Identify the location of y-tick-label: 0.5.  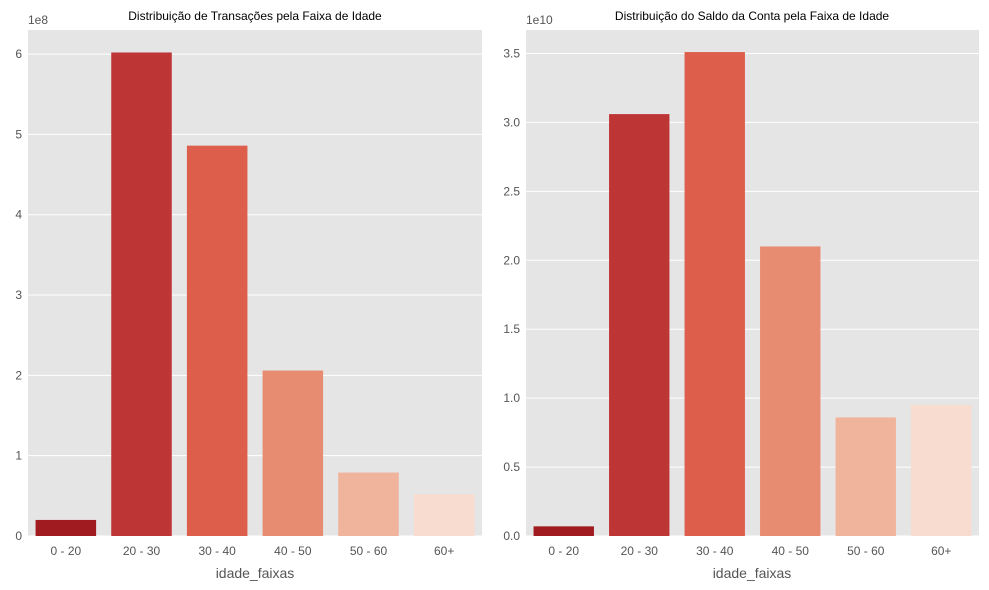
(511, 467).